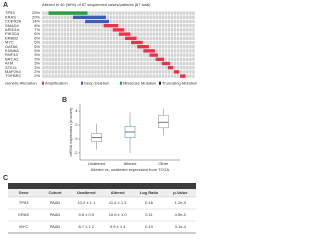  Describe the element at coordinates (37, 71) in the screenshot. I see `gene-pct: 2%` at that location.